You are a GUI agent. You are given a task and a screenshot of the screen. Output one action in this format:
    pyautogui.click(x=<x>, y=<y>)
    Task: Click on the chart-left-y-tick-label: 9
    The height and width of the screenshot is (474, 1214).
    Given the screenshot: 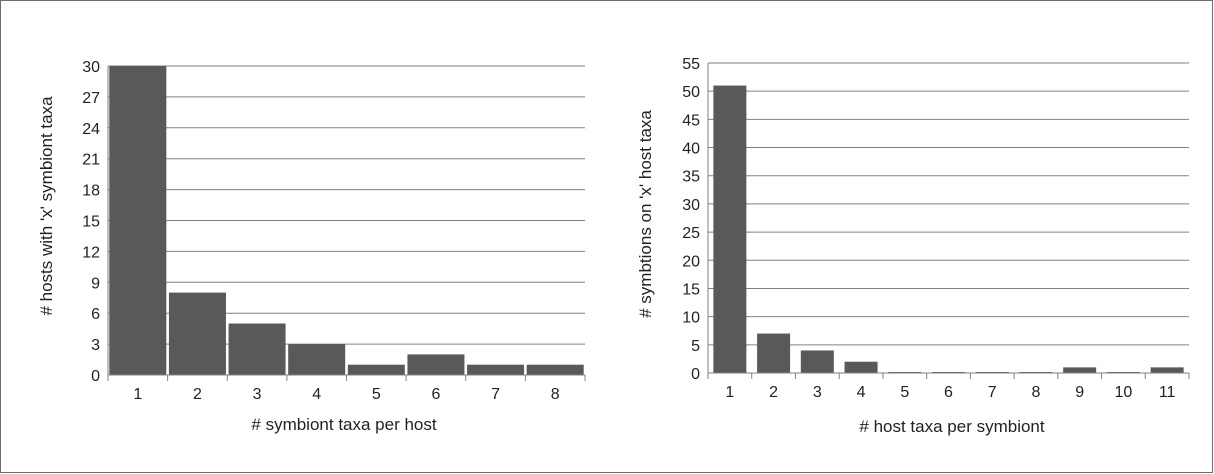 What is the action you would take?
    pyautogui.click(x=95, y=283)
    